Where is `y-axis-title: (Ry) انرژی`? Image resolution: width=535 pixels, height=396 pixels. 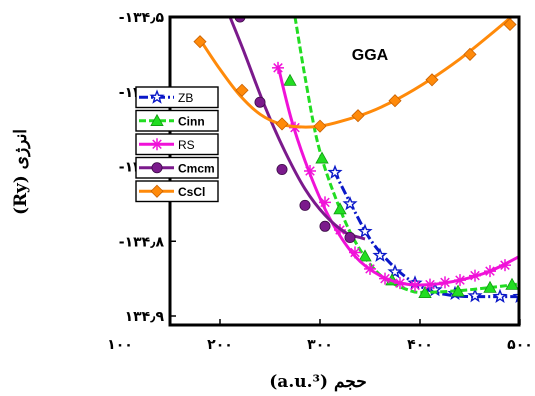 y-axis-title: (Ry) انرژی is located at coordinates (21, 172).